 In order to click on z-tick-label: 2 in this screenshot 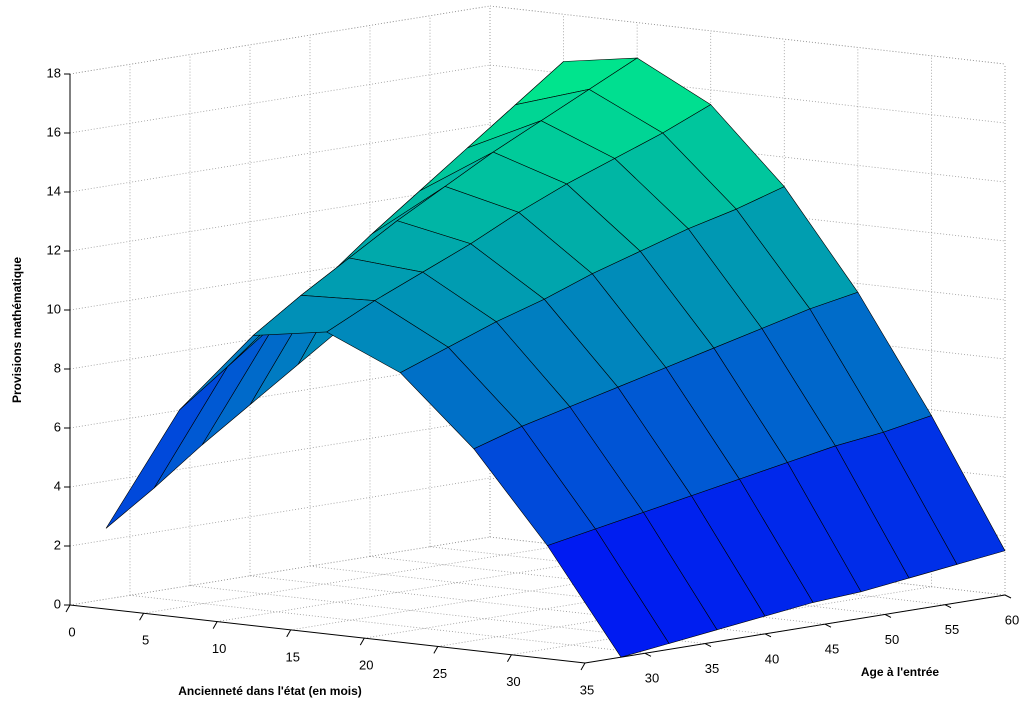, I will do `click(57, 544)`.